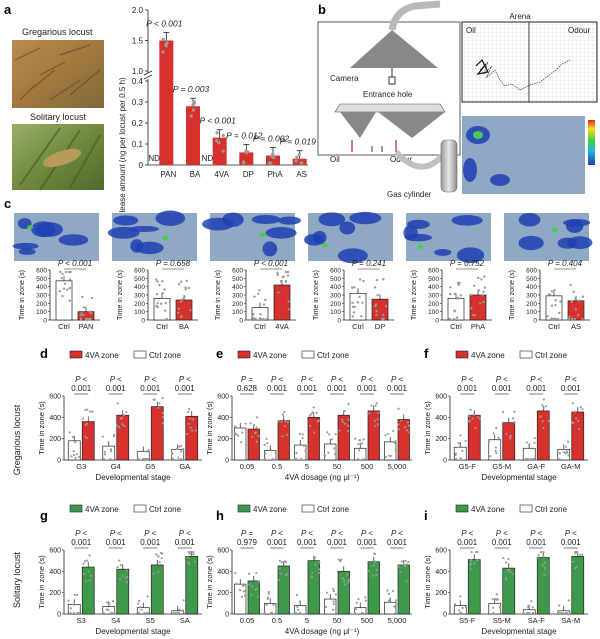  What do you see at coordinates (41, 271) in the screenshot?
I see `tick-label-c: 600` at bounding box center [41, 271].